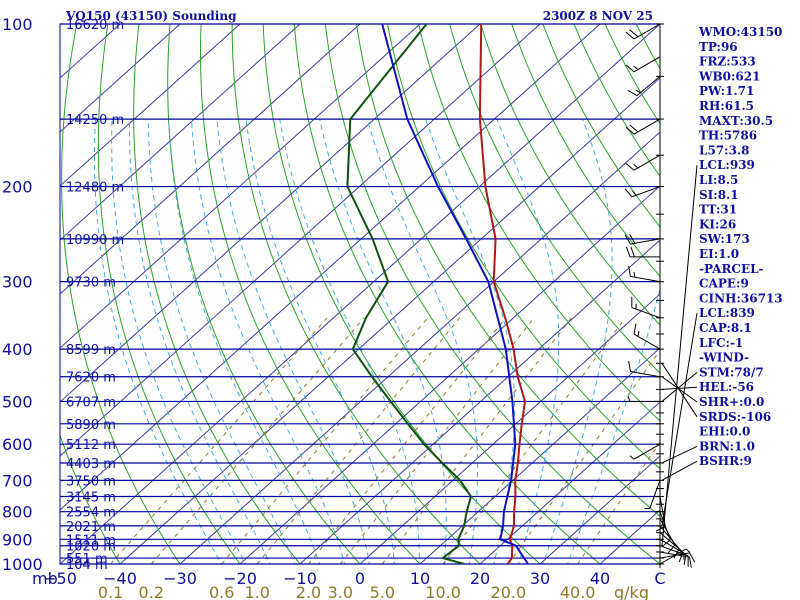 This screenshot has width=800, height=600. Describe the element at coordinates (60, 578) in the screenshot. I see `temp-tick-label: −50` at that location.